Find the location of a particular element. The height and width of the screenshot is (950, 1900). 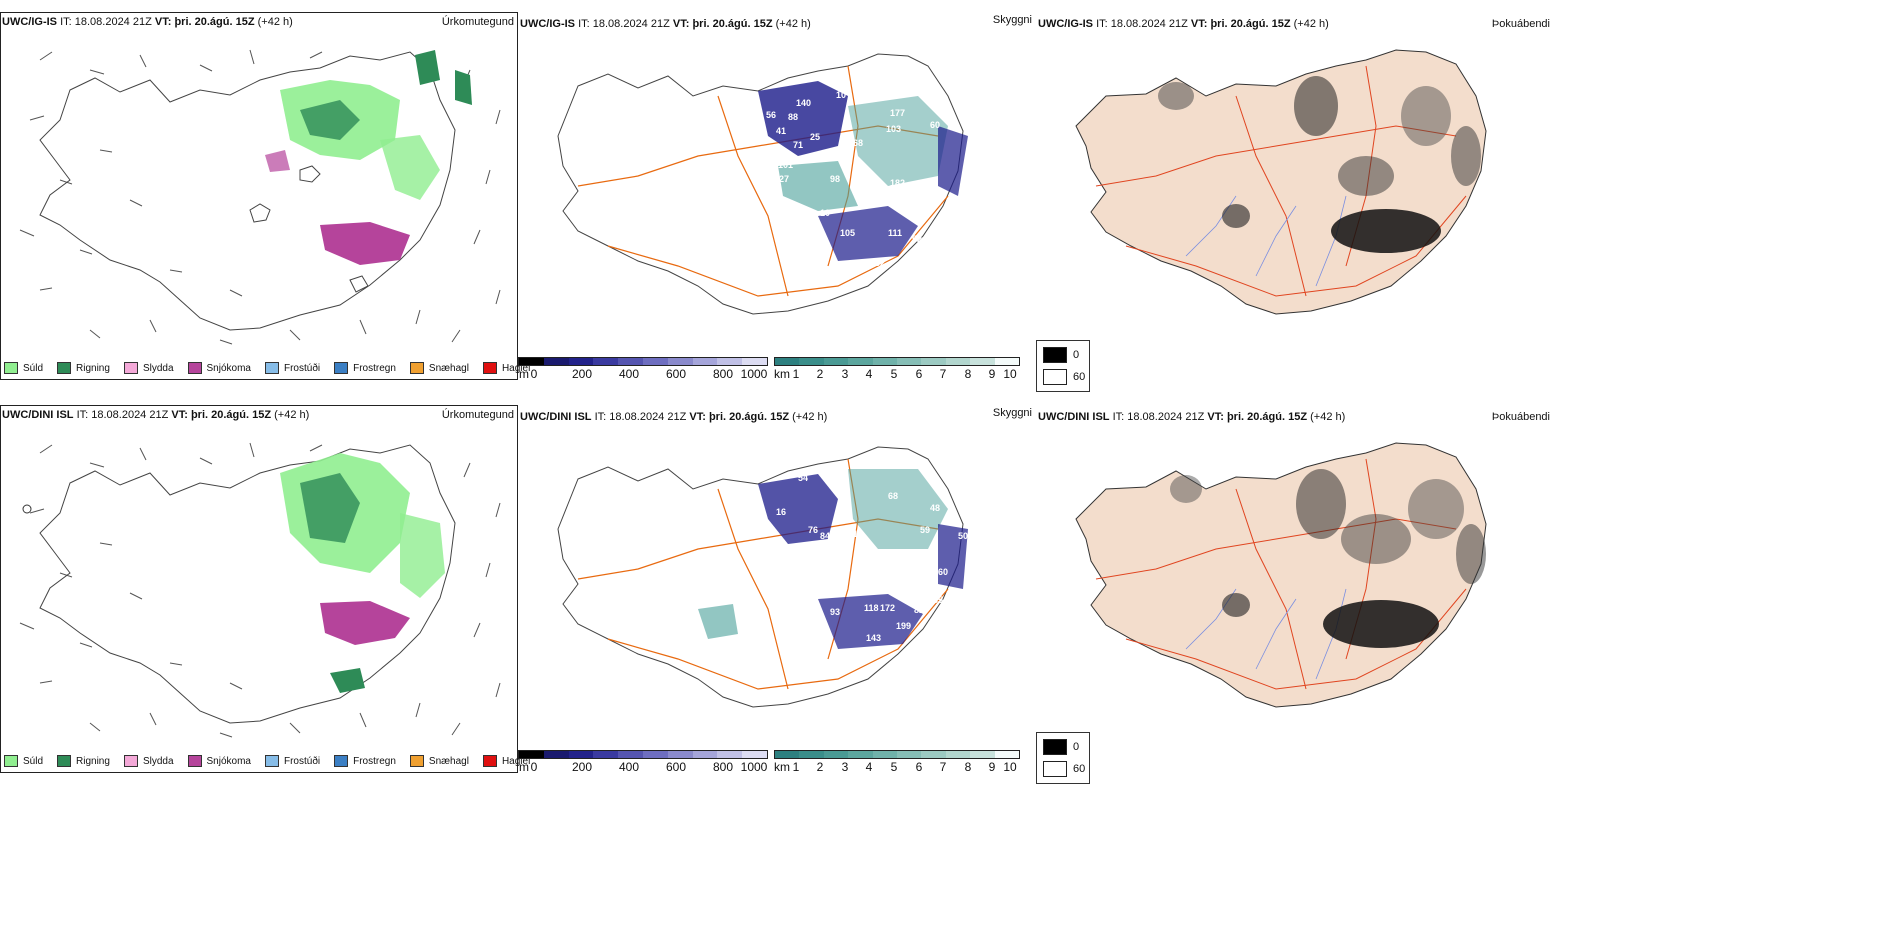

vis-label: 84 is located at coordinates (825, 536).